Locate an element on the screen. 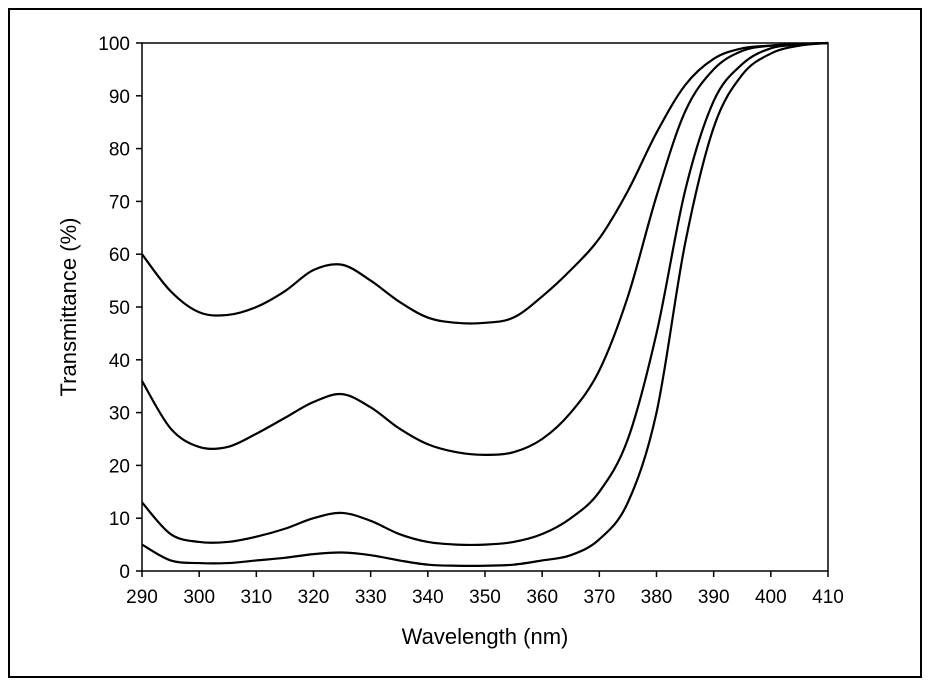  x-axis: 290 300 310 320 330 340 350 360 370 380 390 400 410 is located at coordinates (485, 589).